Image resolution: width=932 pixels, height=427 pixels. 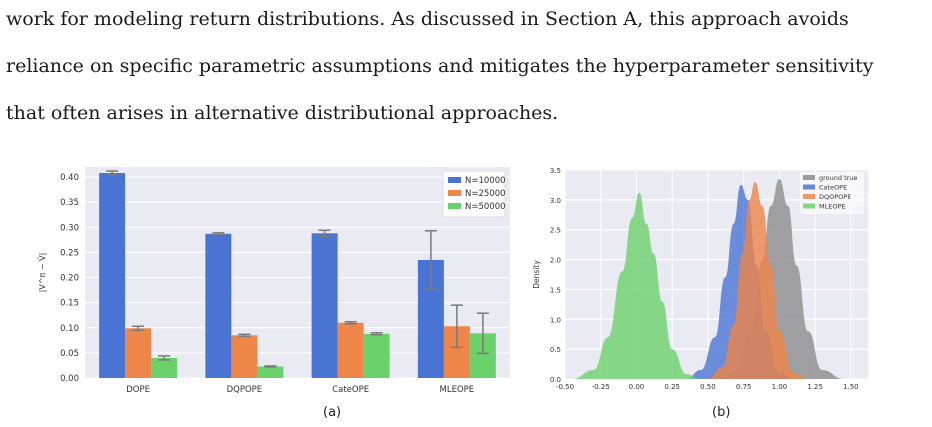 I want to click on chart-b-ytick-label: 0.0, so click(x=555, y=380).